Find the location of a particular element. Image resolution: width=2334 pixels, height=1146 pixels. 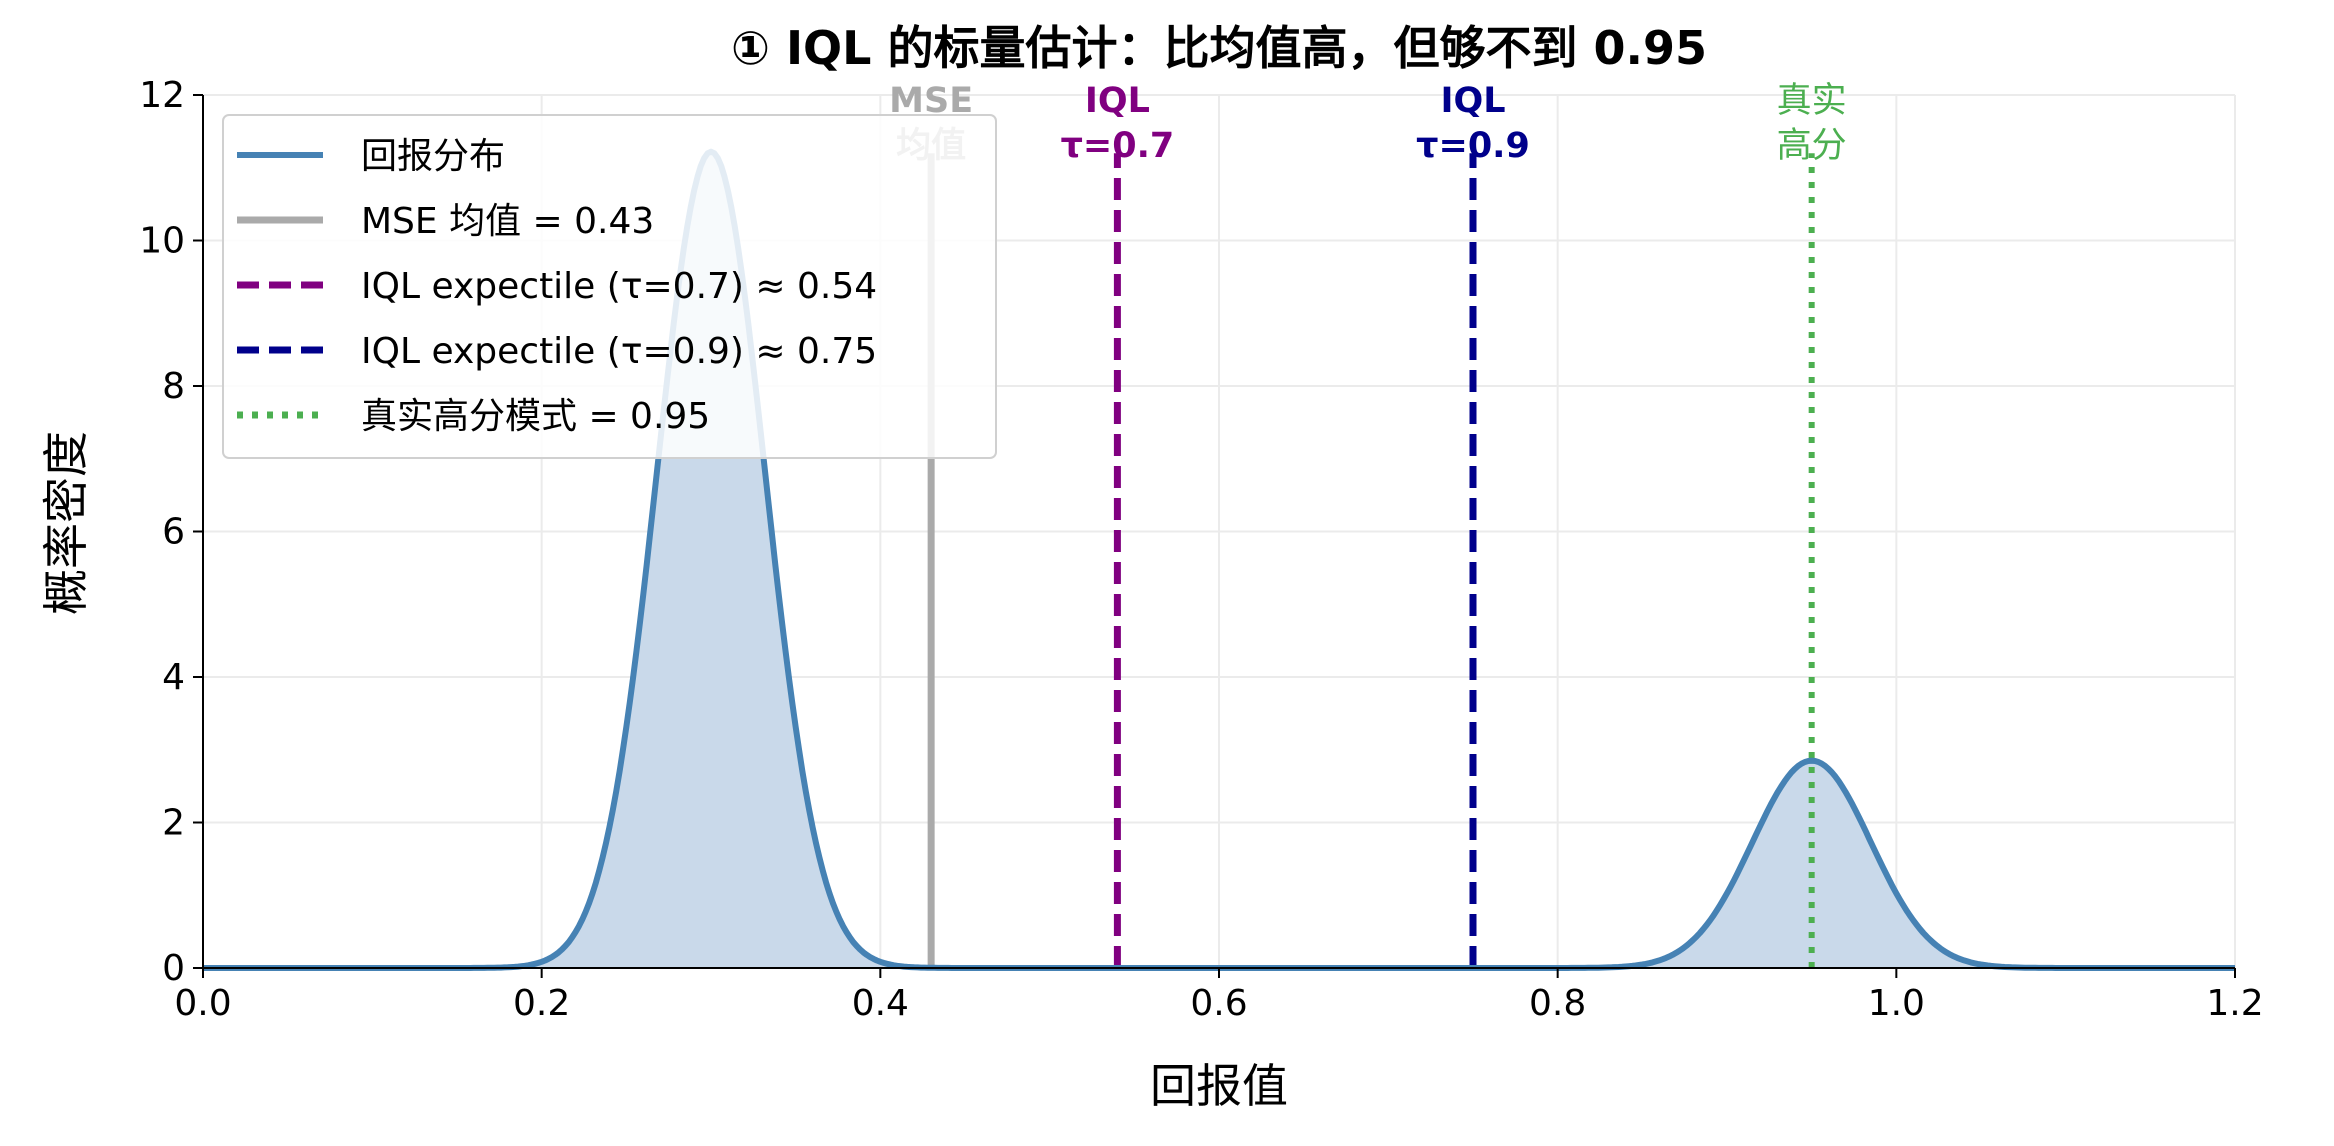

legend-entry: MSE 均值 = 0.43 is located at coordinates (507, 221).